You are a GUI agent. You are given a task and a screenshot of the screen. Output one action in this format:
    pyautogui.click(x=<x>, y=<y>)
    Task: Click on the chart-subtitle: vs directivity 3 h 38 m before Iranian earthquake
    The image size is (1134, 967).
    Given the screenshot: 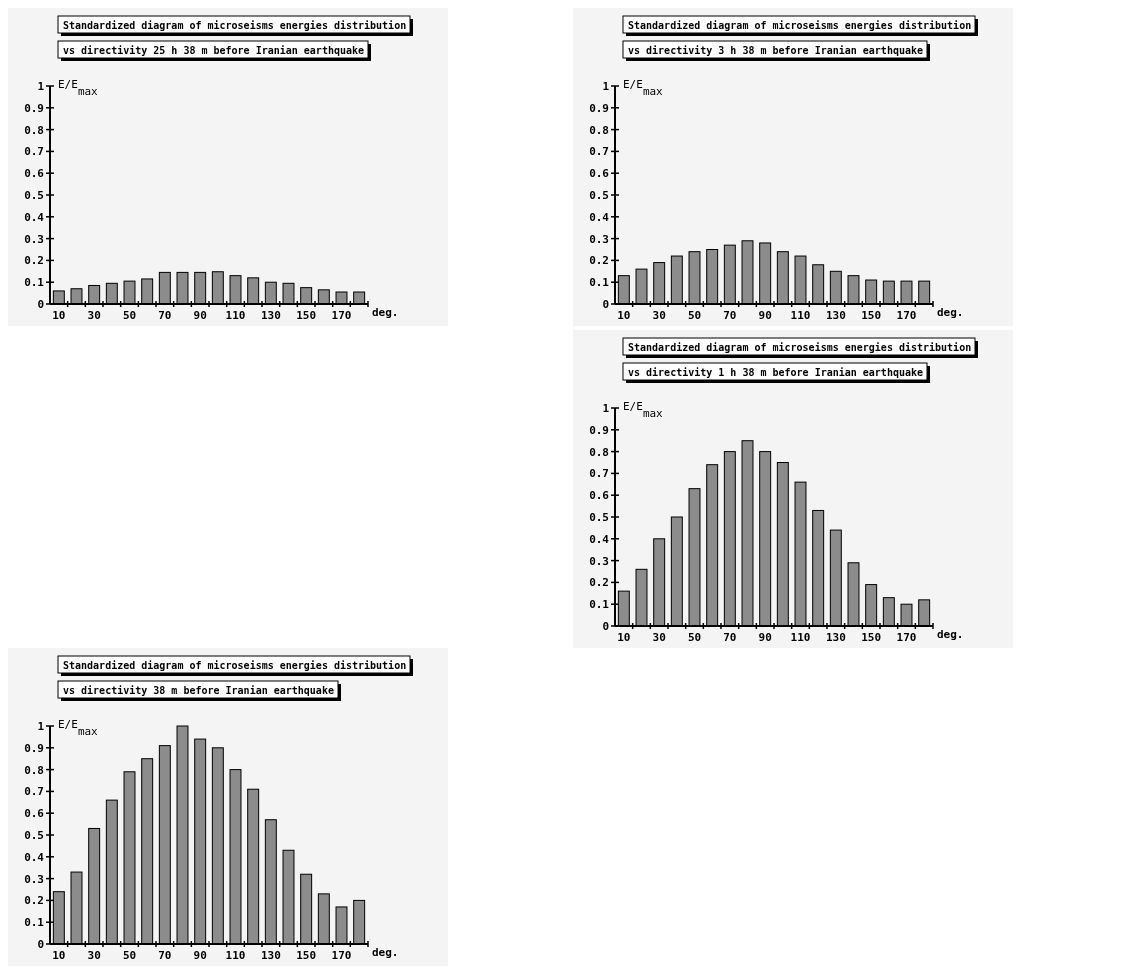 What is the action you would take?
    pyautogui.click(x=776, y=50)
    